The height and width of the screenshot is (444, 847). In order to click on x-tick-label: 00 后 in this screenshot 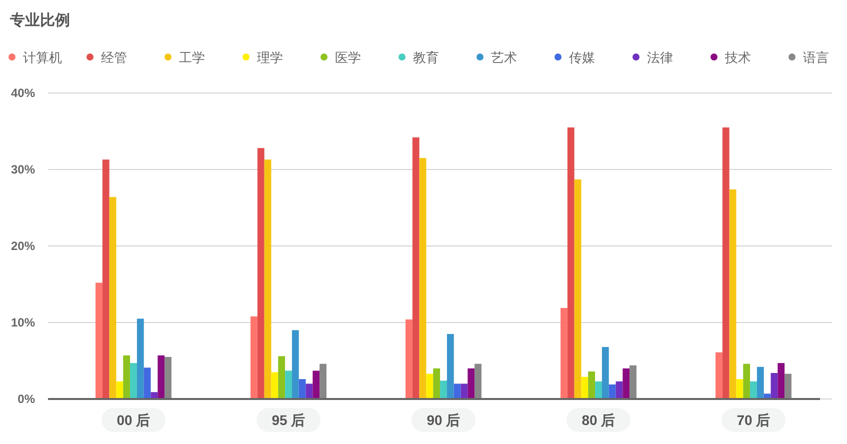, I will do `click(133, 420)`.